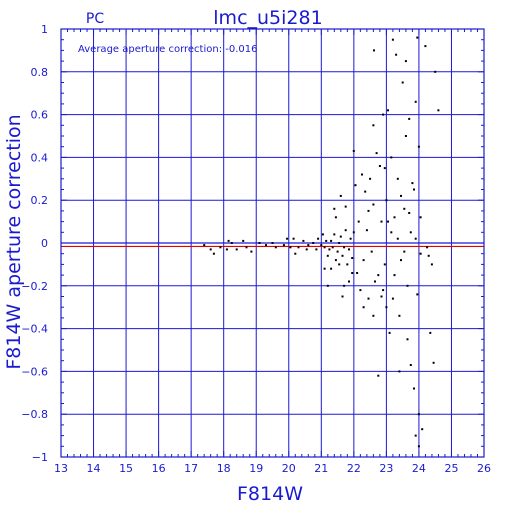 Image resolution: width=512 pixels, height=512 pixels. I want to click on x-tick-label: 24, so click(419, 468).